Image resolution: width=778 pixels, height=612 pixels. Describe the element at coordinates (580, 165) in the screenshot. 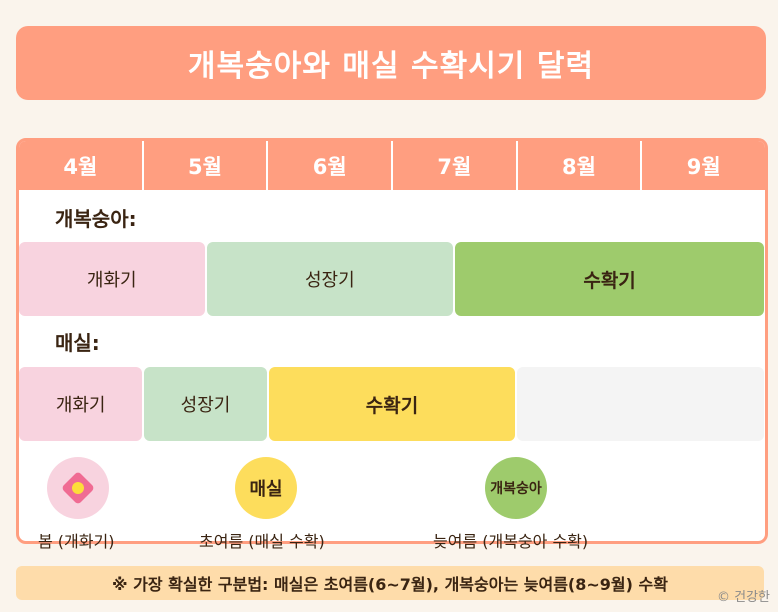

I see `month-8: 8월` at that location.